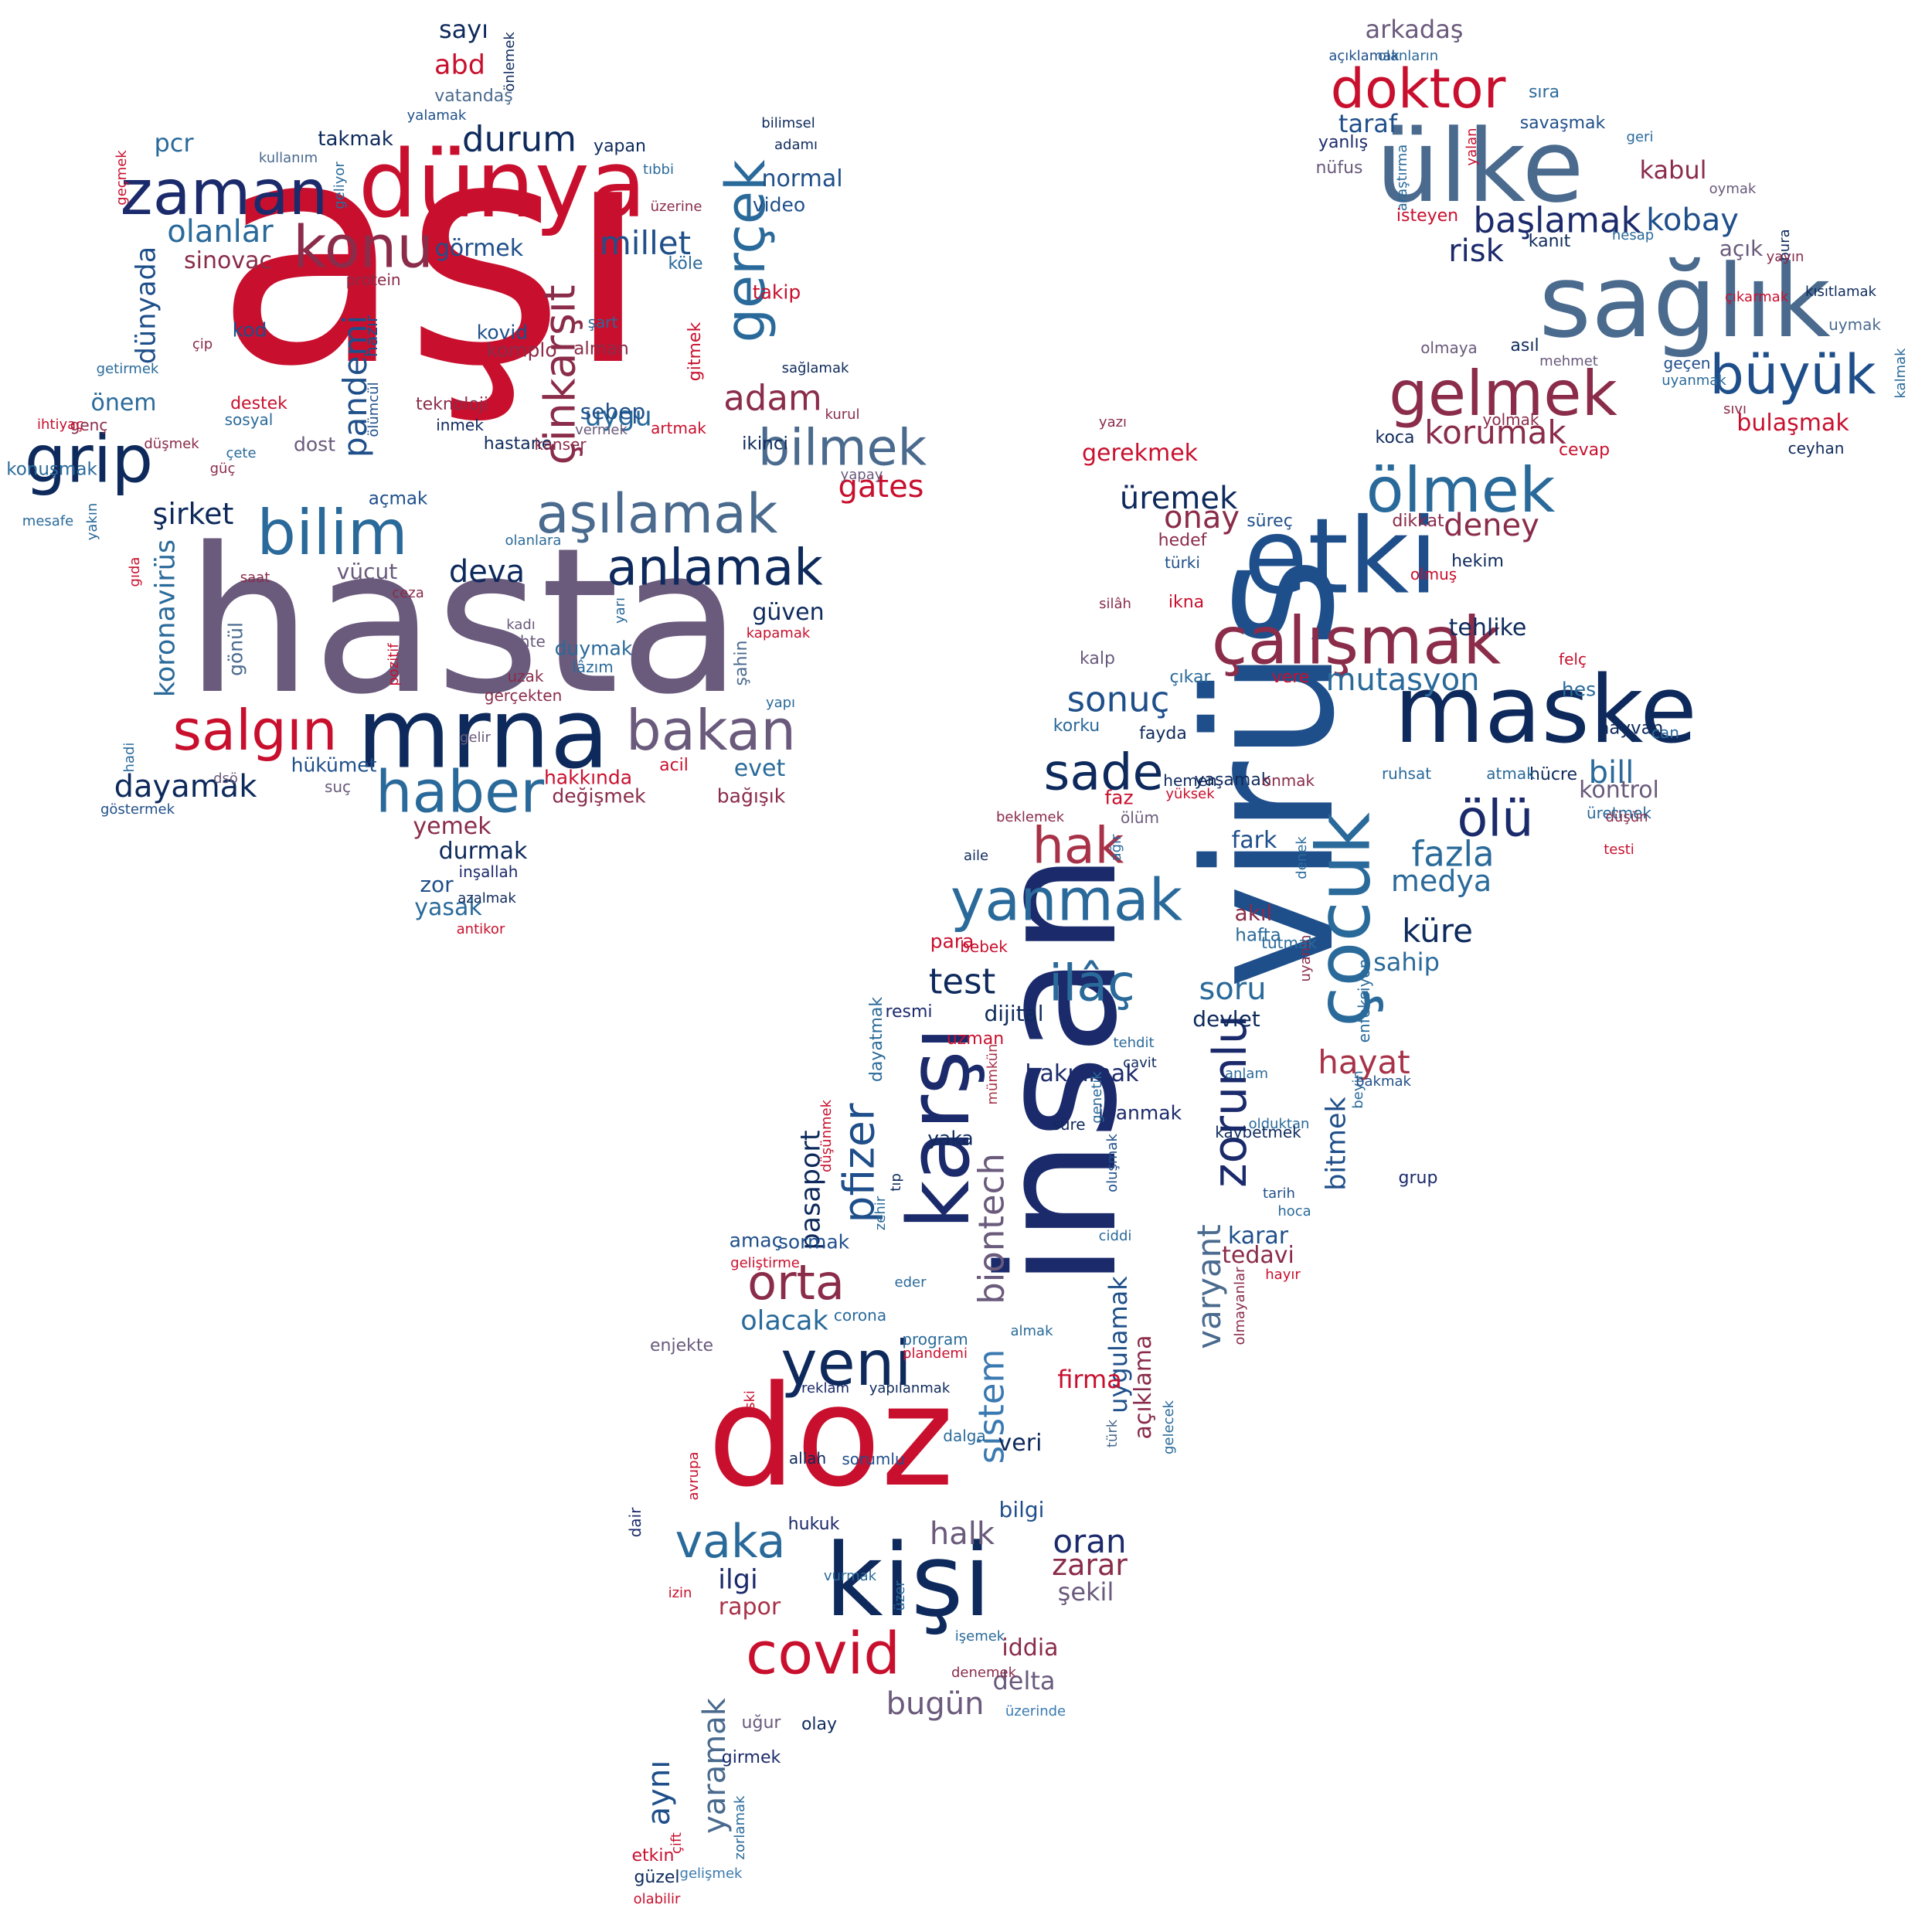 The image size is (1932, 1932). I want to click on cloud-word: yaşamak, so click(1233, 780).